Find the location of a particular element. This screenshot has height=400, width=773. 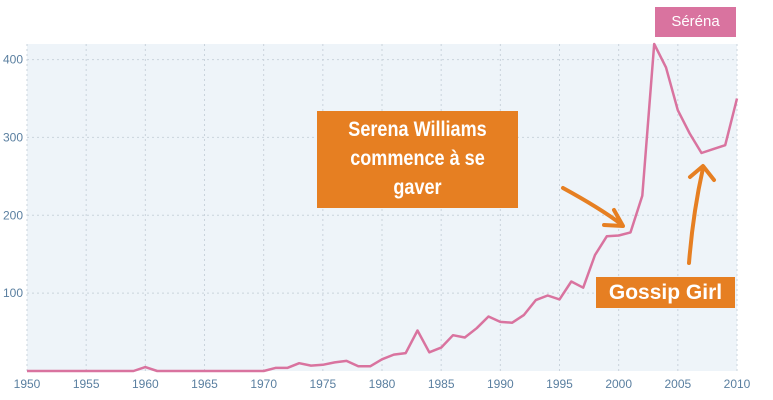

y-tick-label: 200 is located at coordinates (13, 215).